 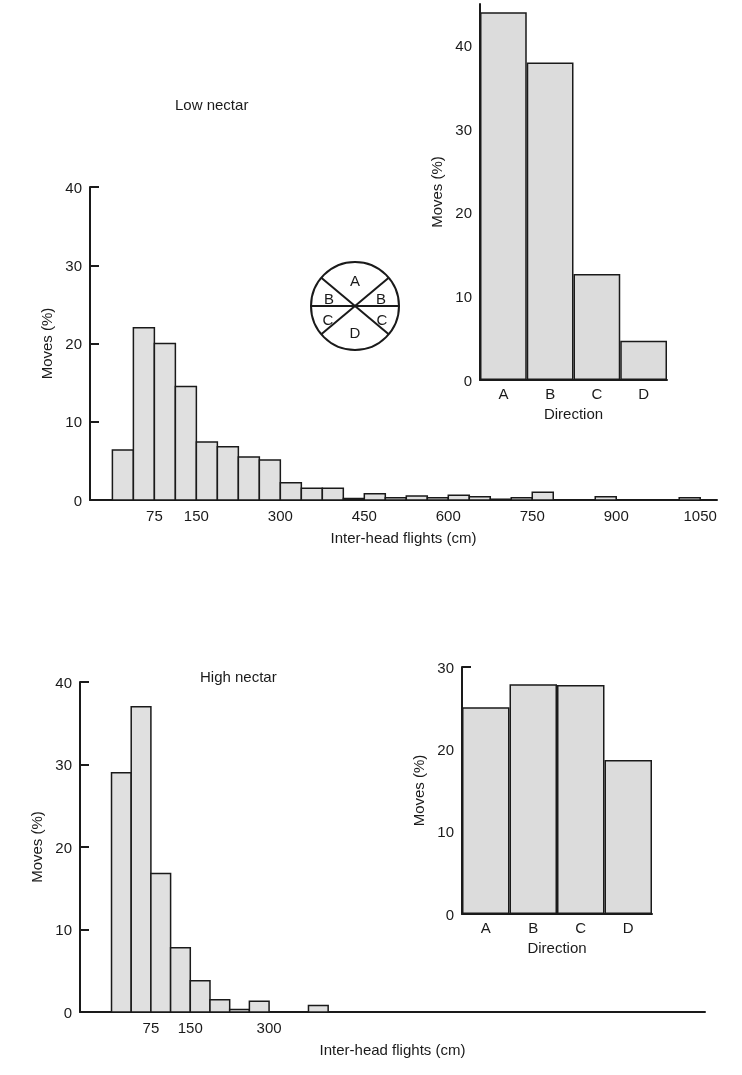 What do you see at coordinates (212, 104) in the screenshot?
I see `chart-title: Low nectar` at bounding box center [212, 104].